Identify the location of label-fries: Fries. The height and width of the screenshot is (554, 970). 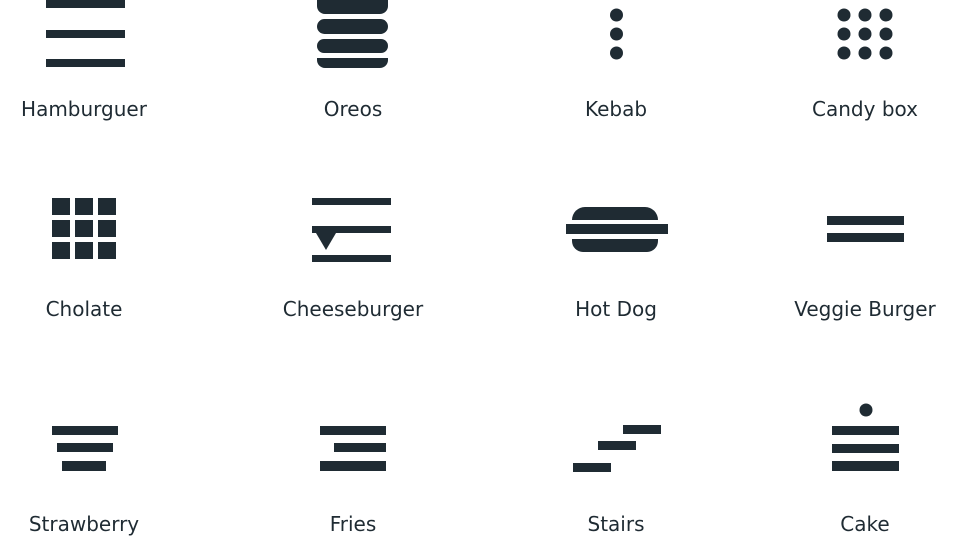
(353, 524).